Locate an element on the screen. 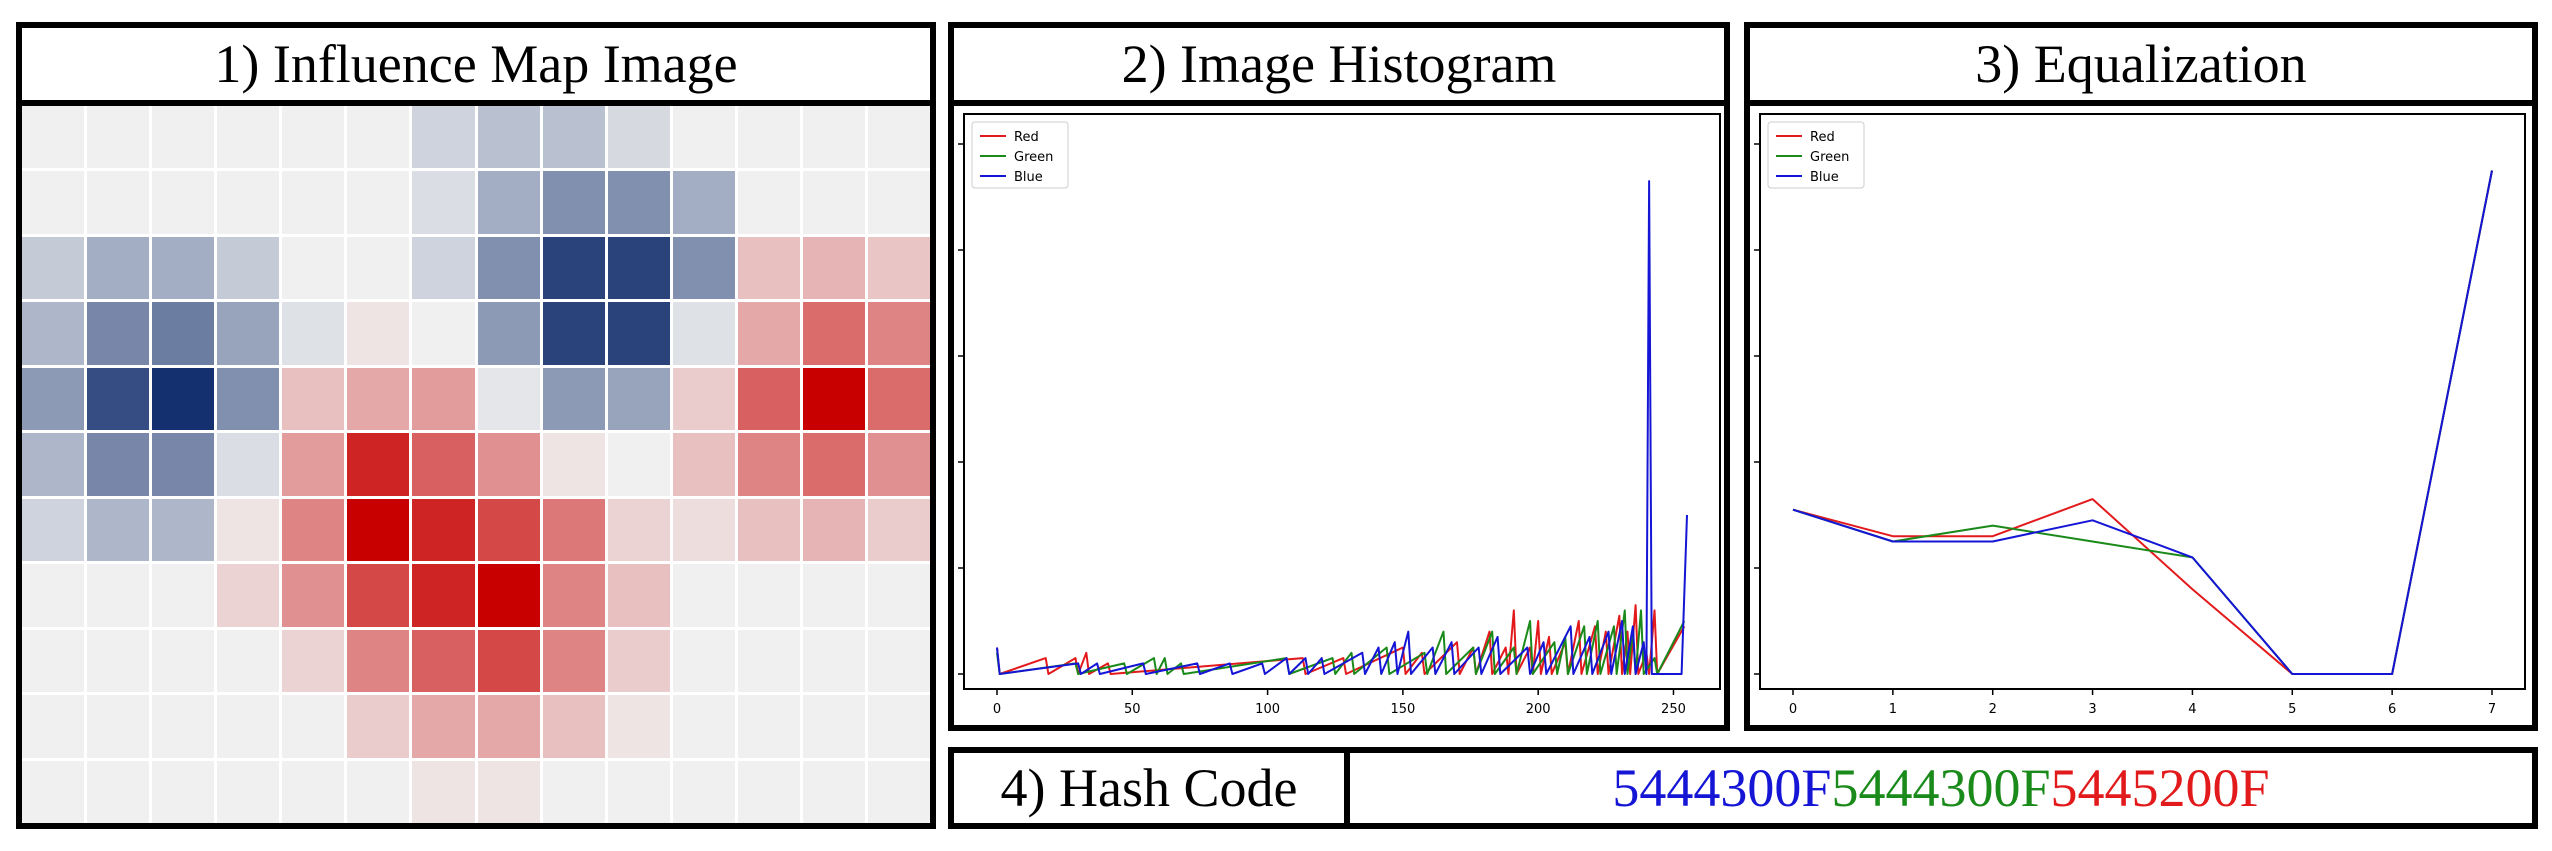 This screenshot has width=2552, height=851. equalization-title: 3) Equalization is located at coordinates (2141, 67).